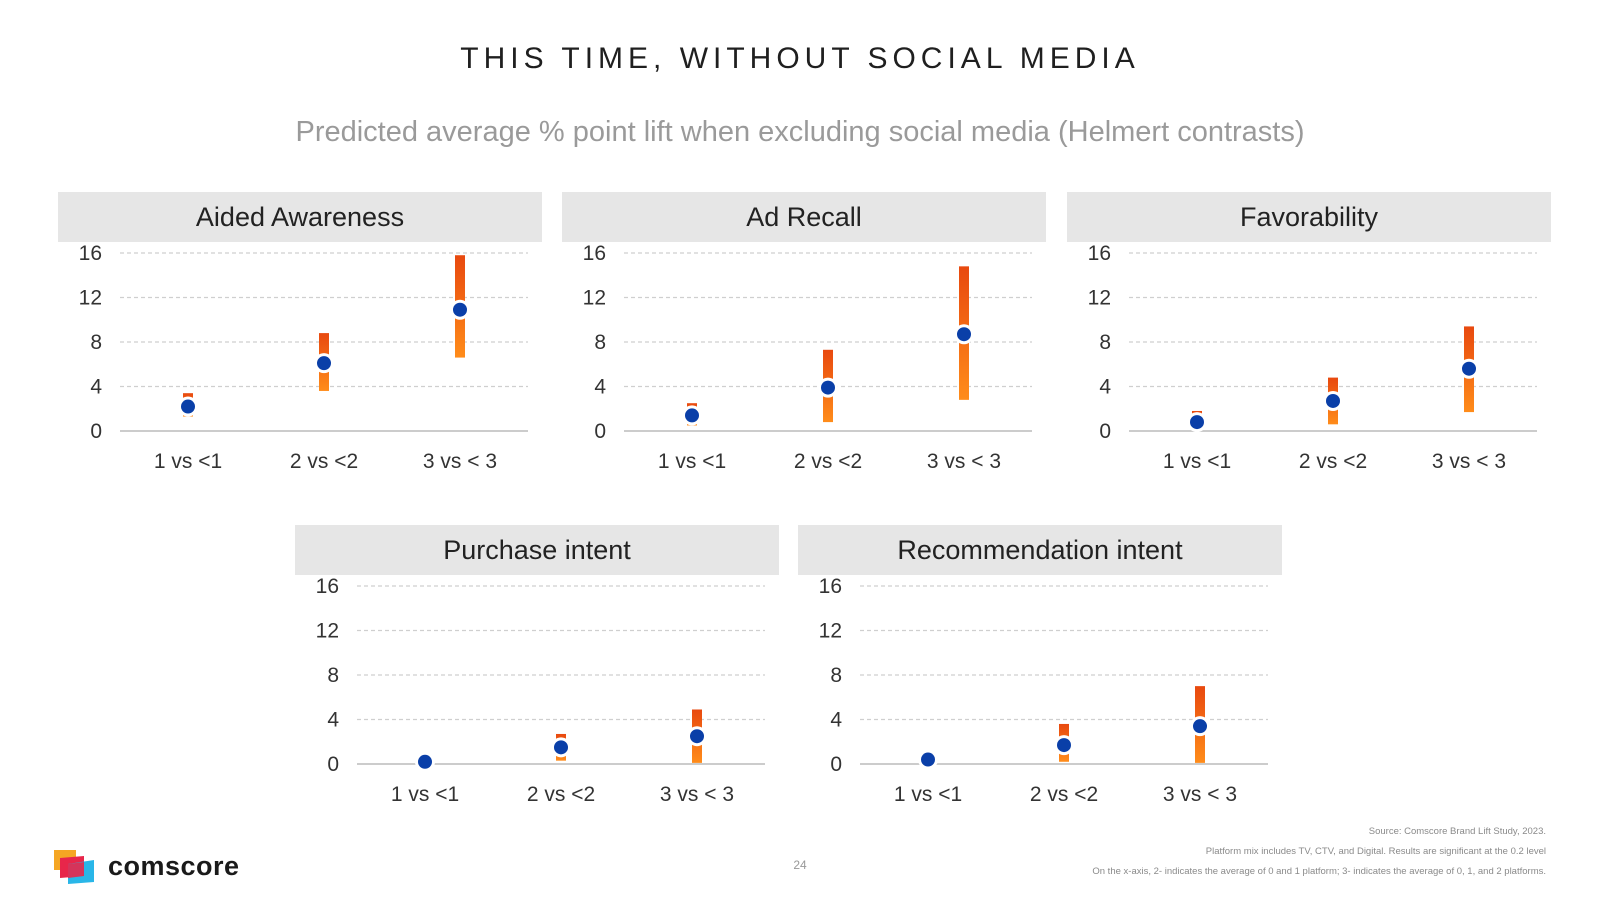 This screenshot has height=900, width=1600. I want to click on comscore-logo: comscore, so click(159, 868).